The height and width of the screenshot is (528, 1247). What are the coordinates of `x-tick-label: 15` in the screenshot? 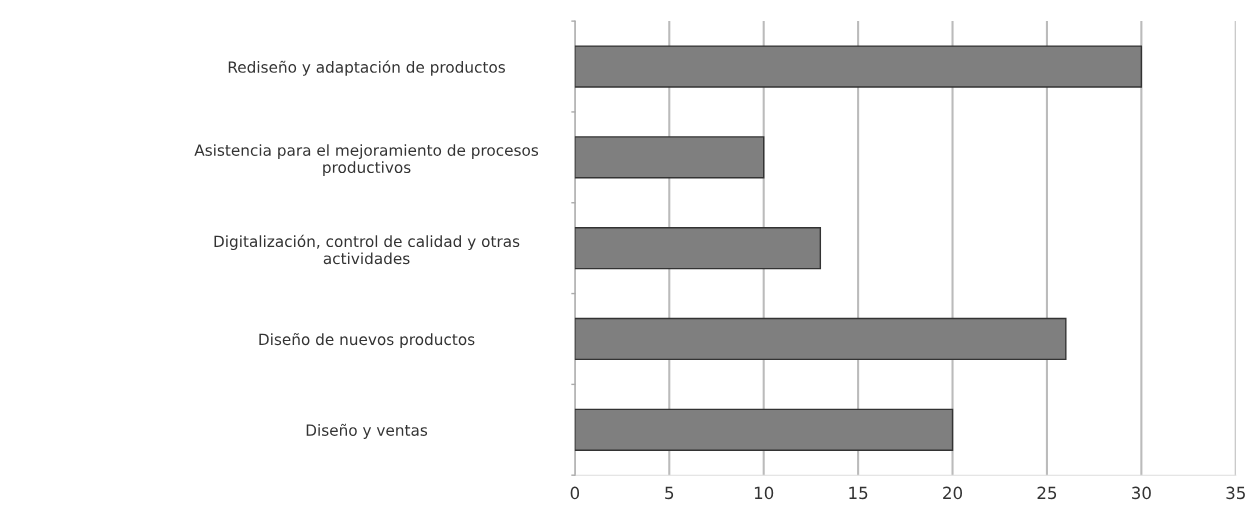 It's located at (858, 493).